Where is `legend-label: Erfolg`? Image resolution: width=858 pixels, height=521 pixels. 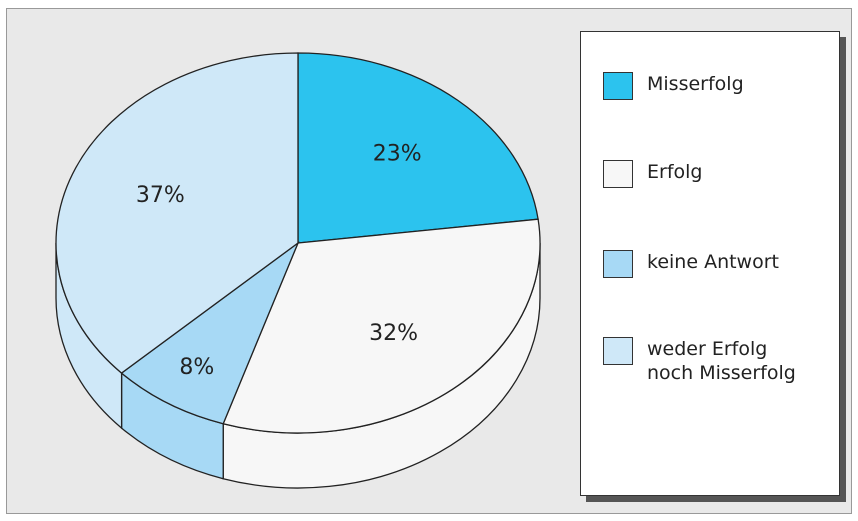 legend-label: Erfolg is located at coordinates (675, 172).